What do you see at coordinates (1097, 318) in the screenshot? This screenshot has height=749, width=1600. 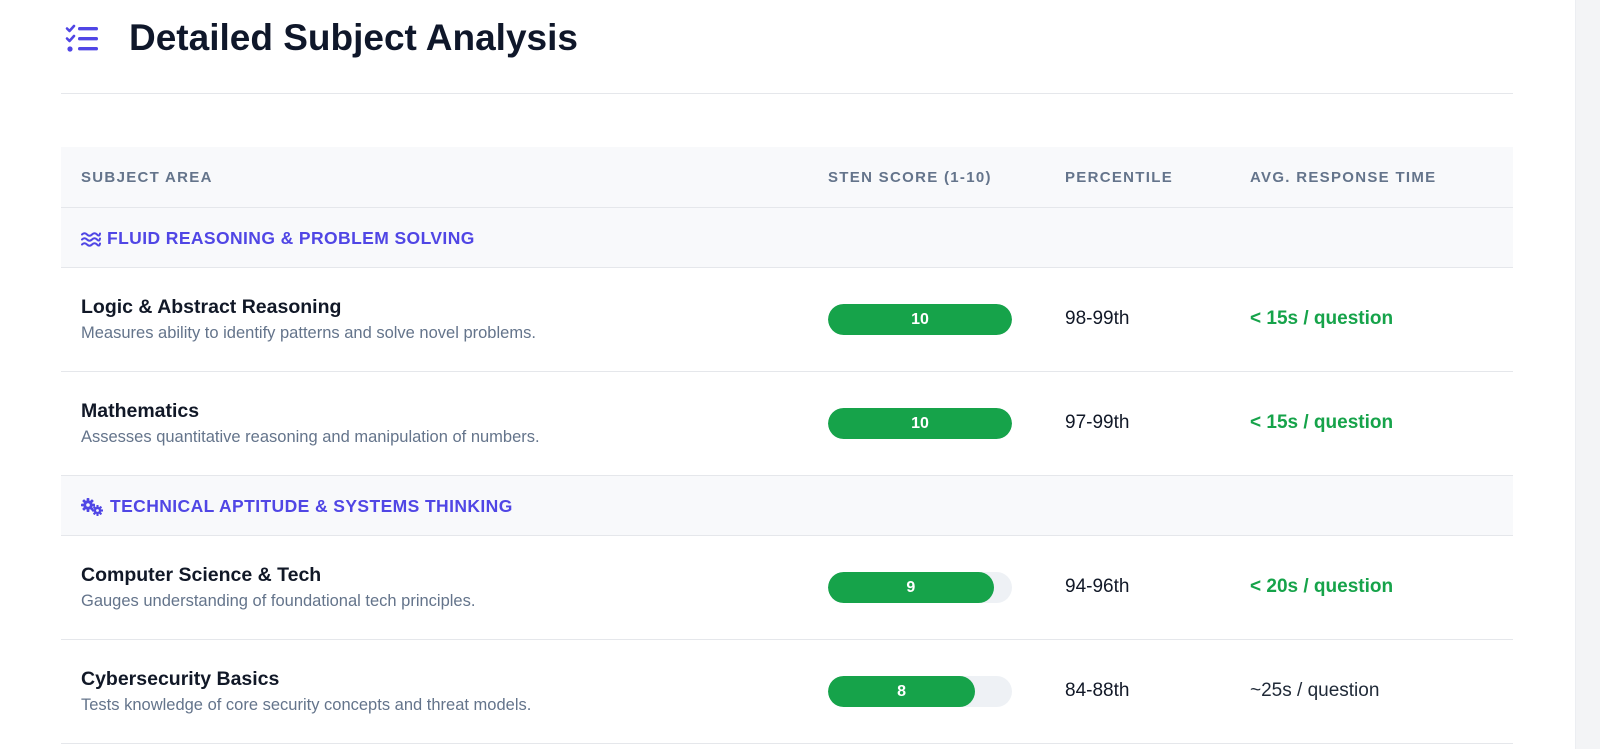 I see `percentile-value: 98-99th` at bounding box center [1097, 318].